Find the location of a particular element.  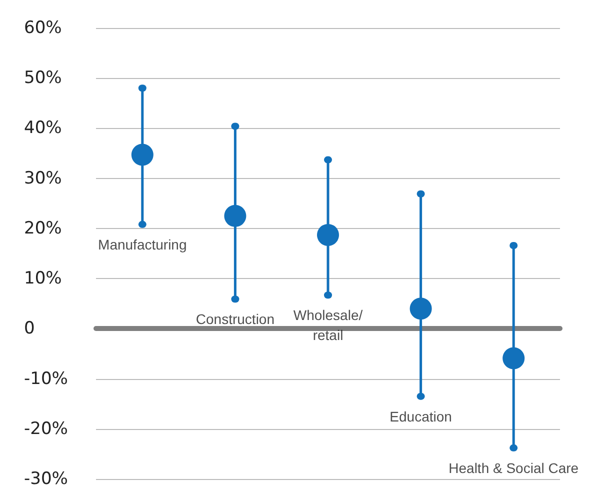

y-tick-label: -30% is located at coordinates (46, 479).